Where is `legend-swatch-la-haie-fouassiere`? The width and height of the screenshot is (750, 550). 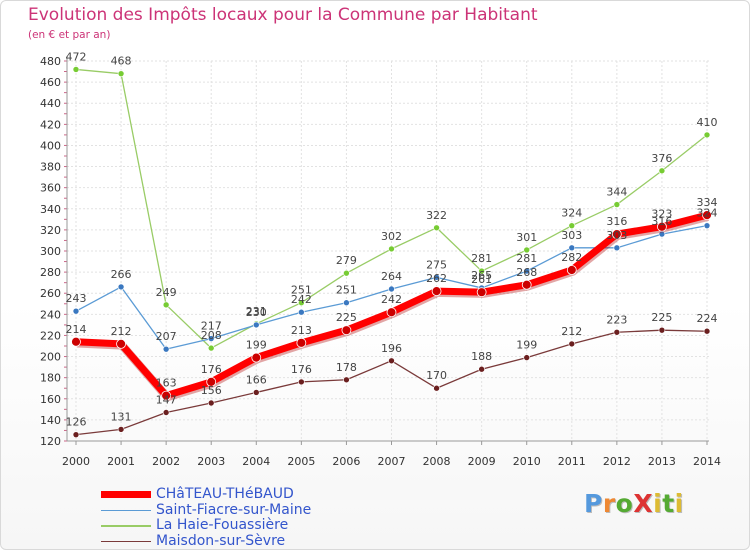 legend-swatch-la-haie-fouassiere is located at coordinates (126, 526).